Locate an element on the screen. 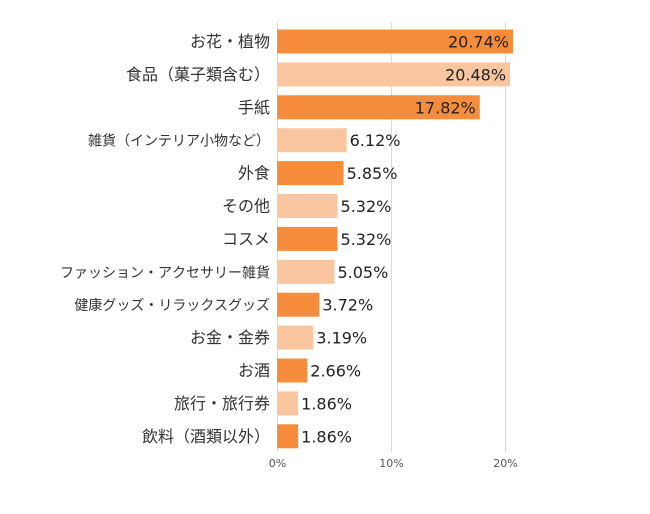  data-label: 20.74% is located at coordinates (478, 42).